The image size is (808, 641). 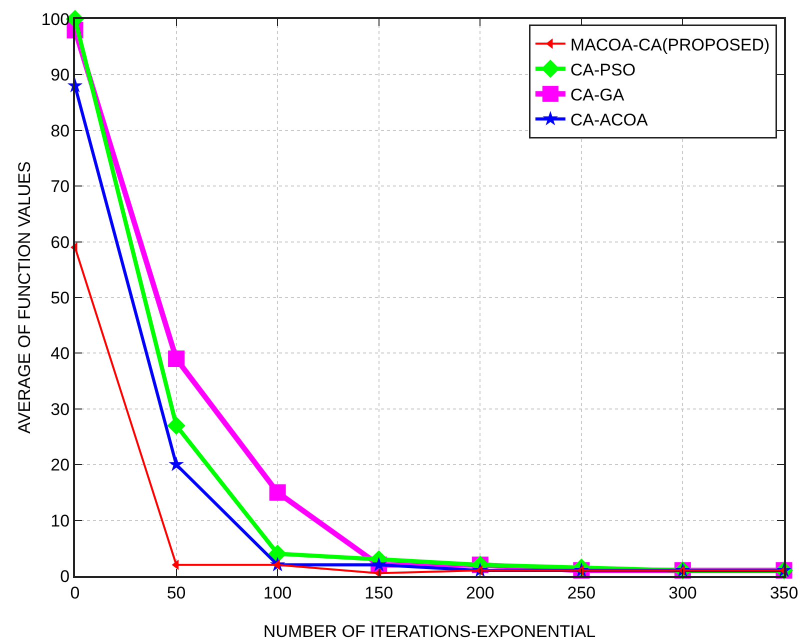 What do you see at coordinates (60, 186) in the screenshot?
I see `y-tick-label: 70` at bounding box center [60, 186].